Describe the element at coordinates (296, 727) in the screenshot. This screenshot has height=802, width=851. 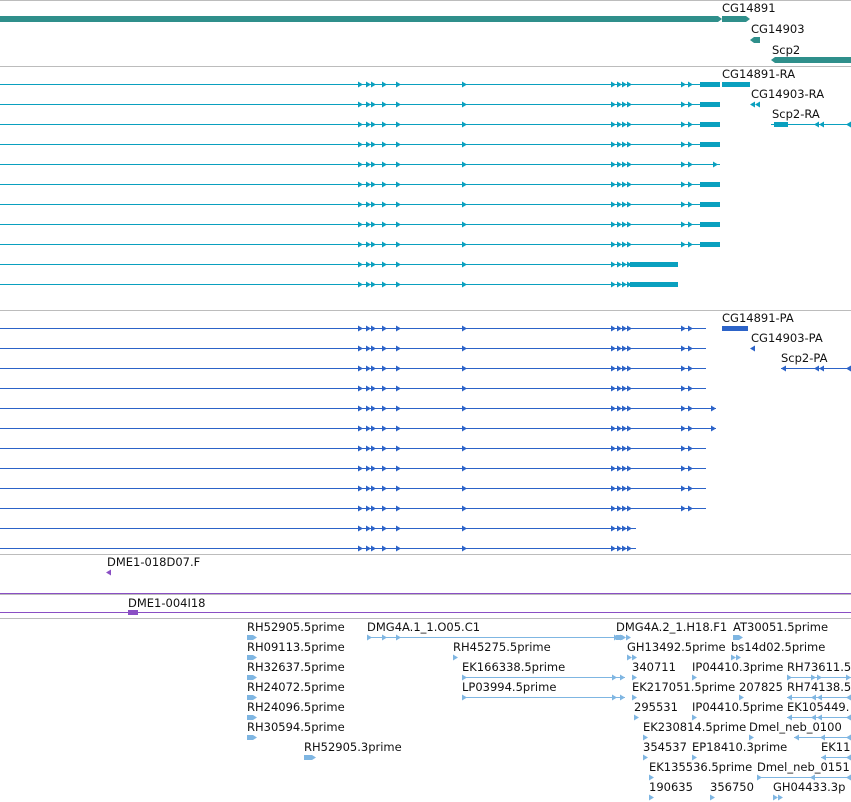
I see `est-label: RH30594.5prime` at that location.